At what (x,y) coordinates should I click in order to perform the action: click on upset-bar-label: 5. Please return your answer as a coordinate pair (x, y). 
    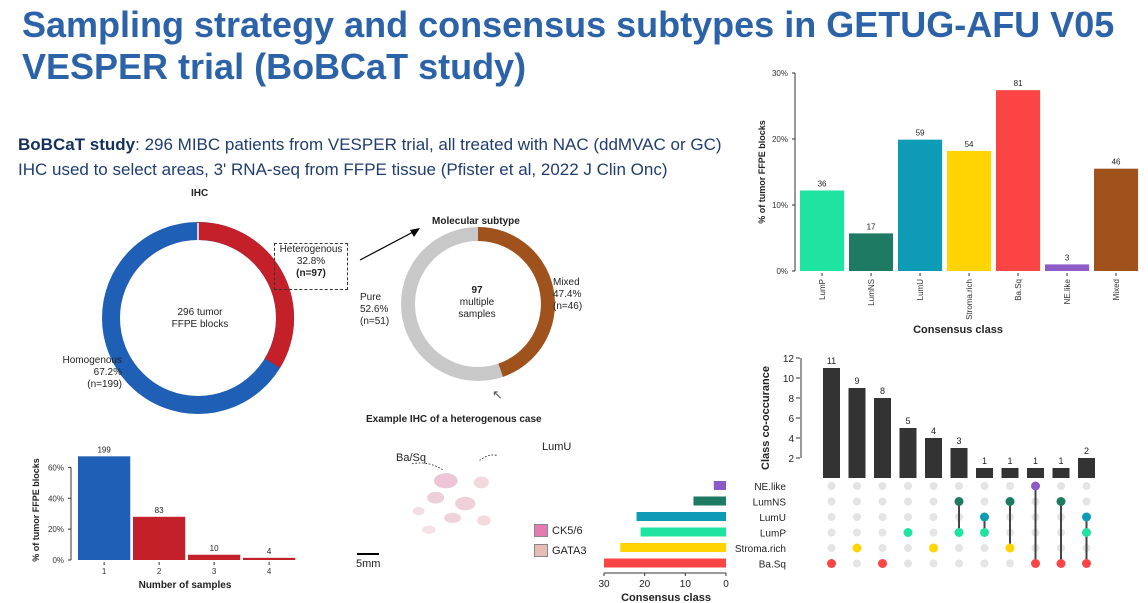
    Looking at the image, I should click on (907, 421).